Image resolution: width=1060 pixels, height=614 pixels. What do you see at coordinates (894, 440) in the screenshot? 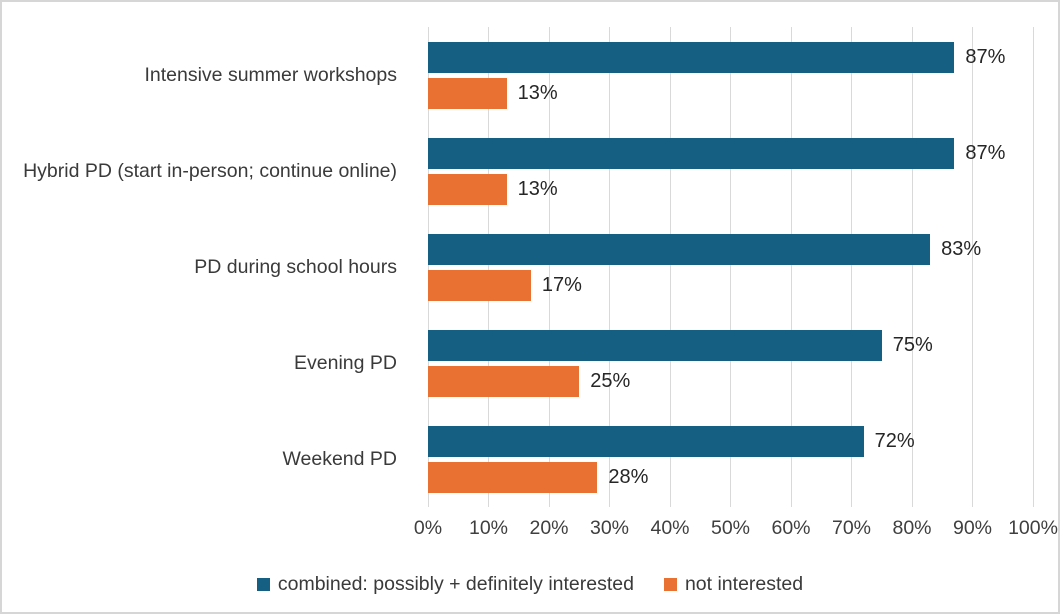
I see `data-label: 72%` at bounding box center [894, 440].